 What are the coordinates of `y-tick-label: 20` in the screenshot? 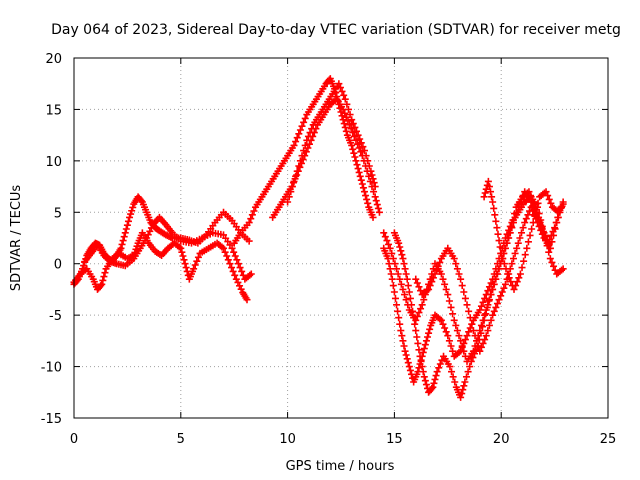 It's located at (53, 59).